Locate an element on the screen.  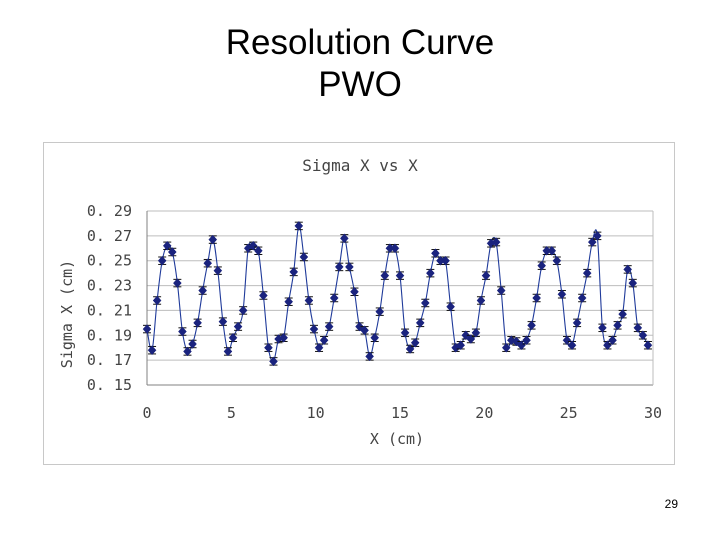
y-tick-label: 0. 17 is located at coordinates (109, 360).